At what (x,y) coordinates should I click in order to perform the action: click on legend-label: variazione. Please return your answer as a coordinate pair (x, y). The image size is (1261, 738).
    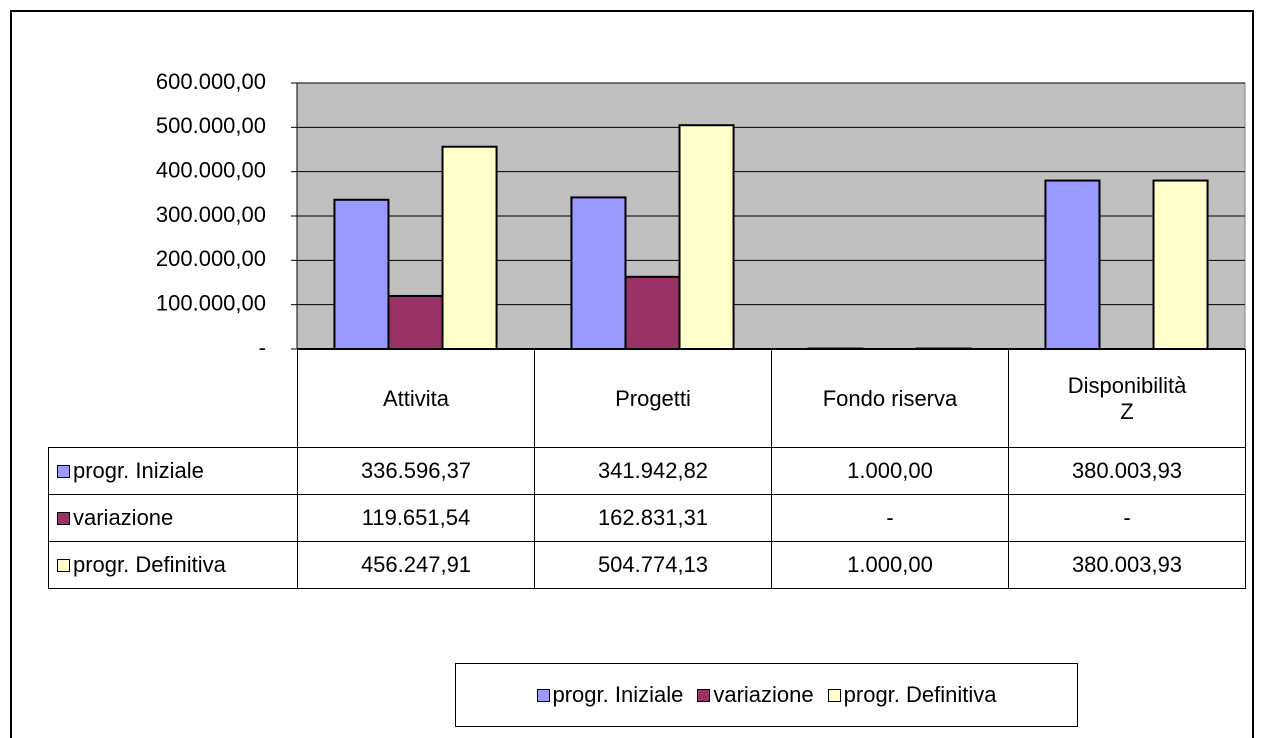
    Looking at the image, I should click on (763, 694).